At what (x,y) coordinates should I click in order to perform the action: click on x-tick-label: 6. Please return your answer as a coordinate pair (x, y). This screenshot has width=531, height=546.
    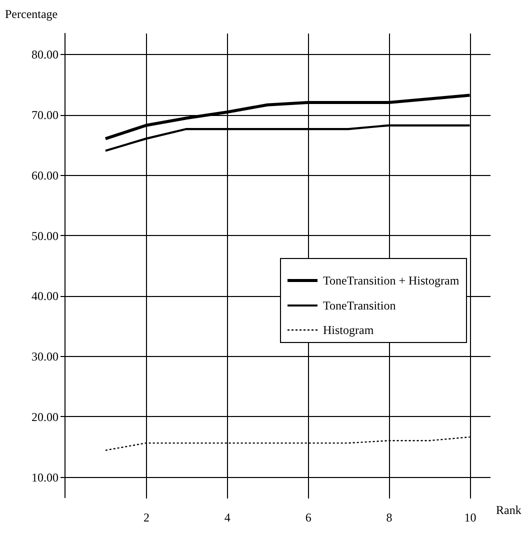
    Looking at the image, I should click on (308, 517).